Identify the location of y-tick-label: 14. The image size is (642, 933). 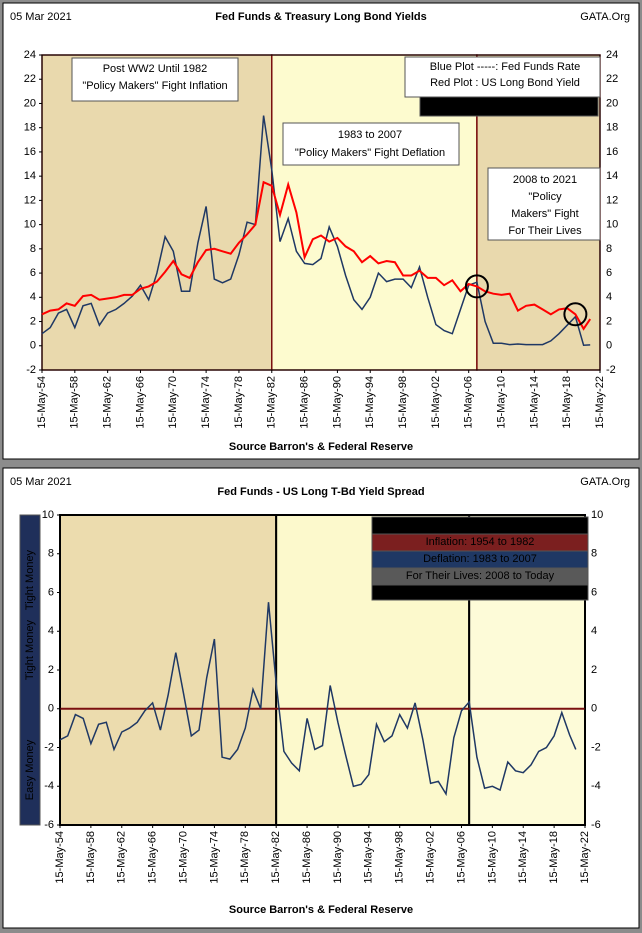
(30, 176).